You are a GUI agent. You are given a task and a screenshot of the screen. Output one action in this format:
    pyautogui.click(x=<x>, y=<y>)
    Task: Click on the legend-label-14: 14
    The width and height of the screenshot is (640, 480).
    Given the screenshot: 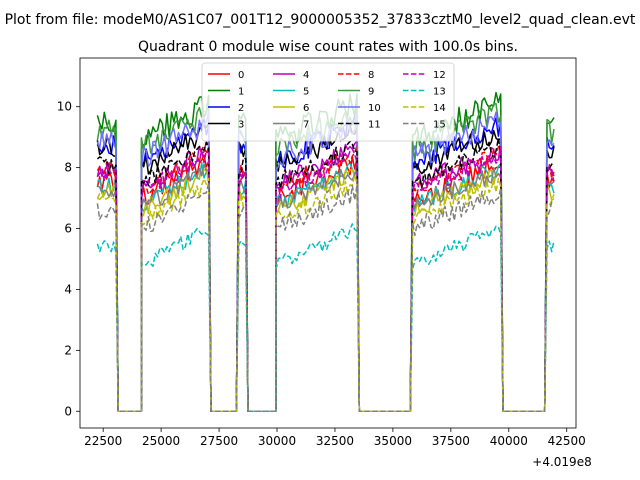 What is the action you would take?
    pyautogui.click(x=439, y=108)
    